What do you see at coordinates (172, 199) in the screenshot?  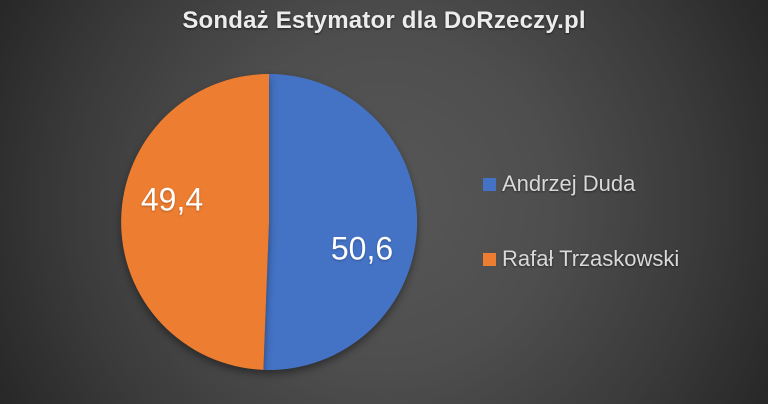 I see `data-label-rafal-trzaskowski: 49,4` at bounding box center [172, 199].